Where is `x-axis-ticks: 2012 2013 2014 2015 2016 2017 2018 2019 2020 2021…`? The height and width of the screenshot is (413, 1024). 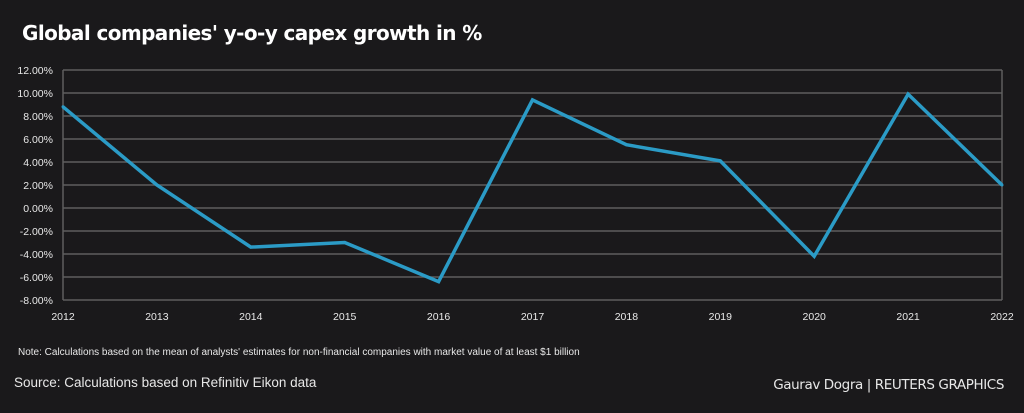 x-axis-ticks: 2012 2013 2014 2015 2016 2017 2018 2019 2020 2021… is located at coordinates (532, 317).